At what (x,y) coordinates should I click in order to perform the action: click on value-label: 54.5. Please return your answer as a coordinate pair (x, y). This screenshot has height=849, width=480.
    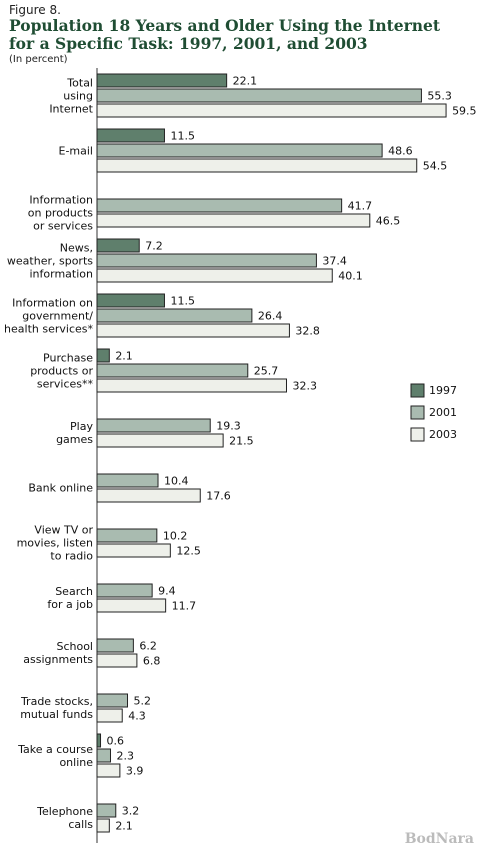
    Looking at the image, I should click on (435, 166).